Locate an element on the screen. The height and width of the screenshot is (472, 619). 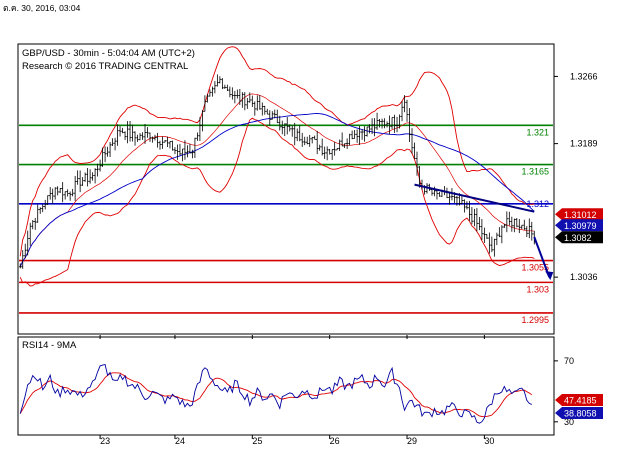
price-axis: 1.3266 1.3189 1.3036 70 30 is located at coordinates (576, 249).